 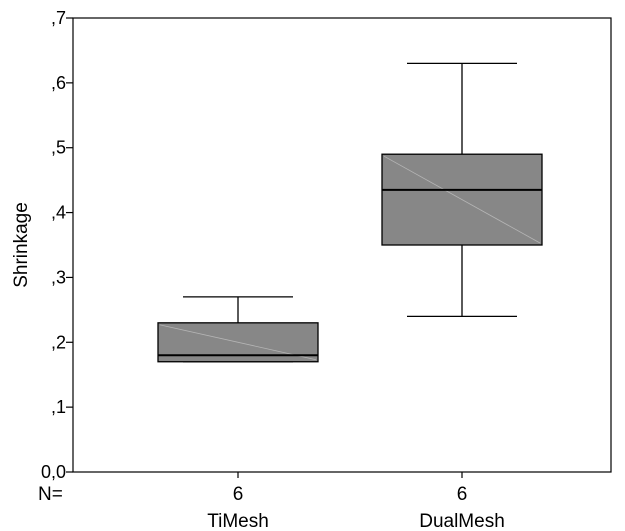 I want to click on category-label-0: TiMesh, so click(x=238, y=521).